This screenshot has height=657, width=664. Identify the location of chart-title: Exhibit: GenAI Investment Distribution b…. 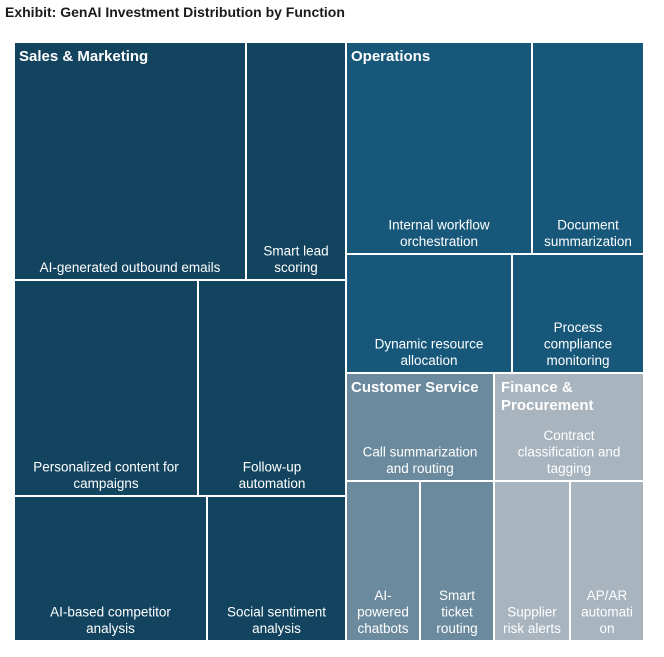
(175, 12).